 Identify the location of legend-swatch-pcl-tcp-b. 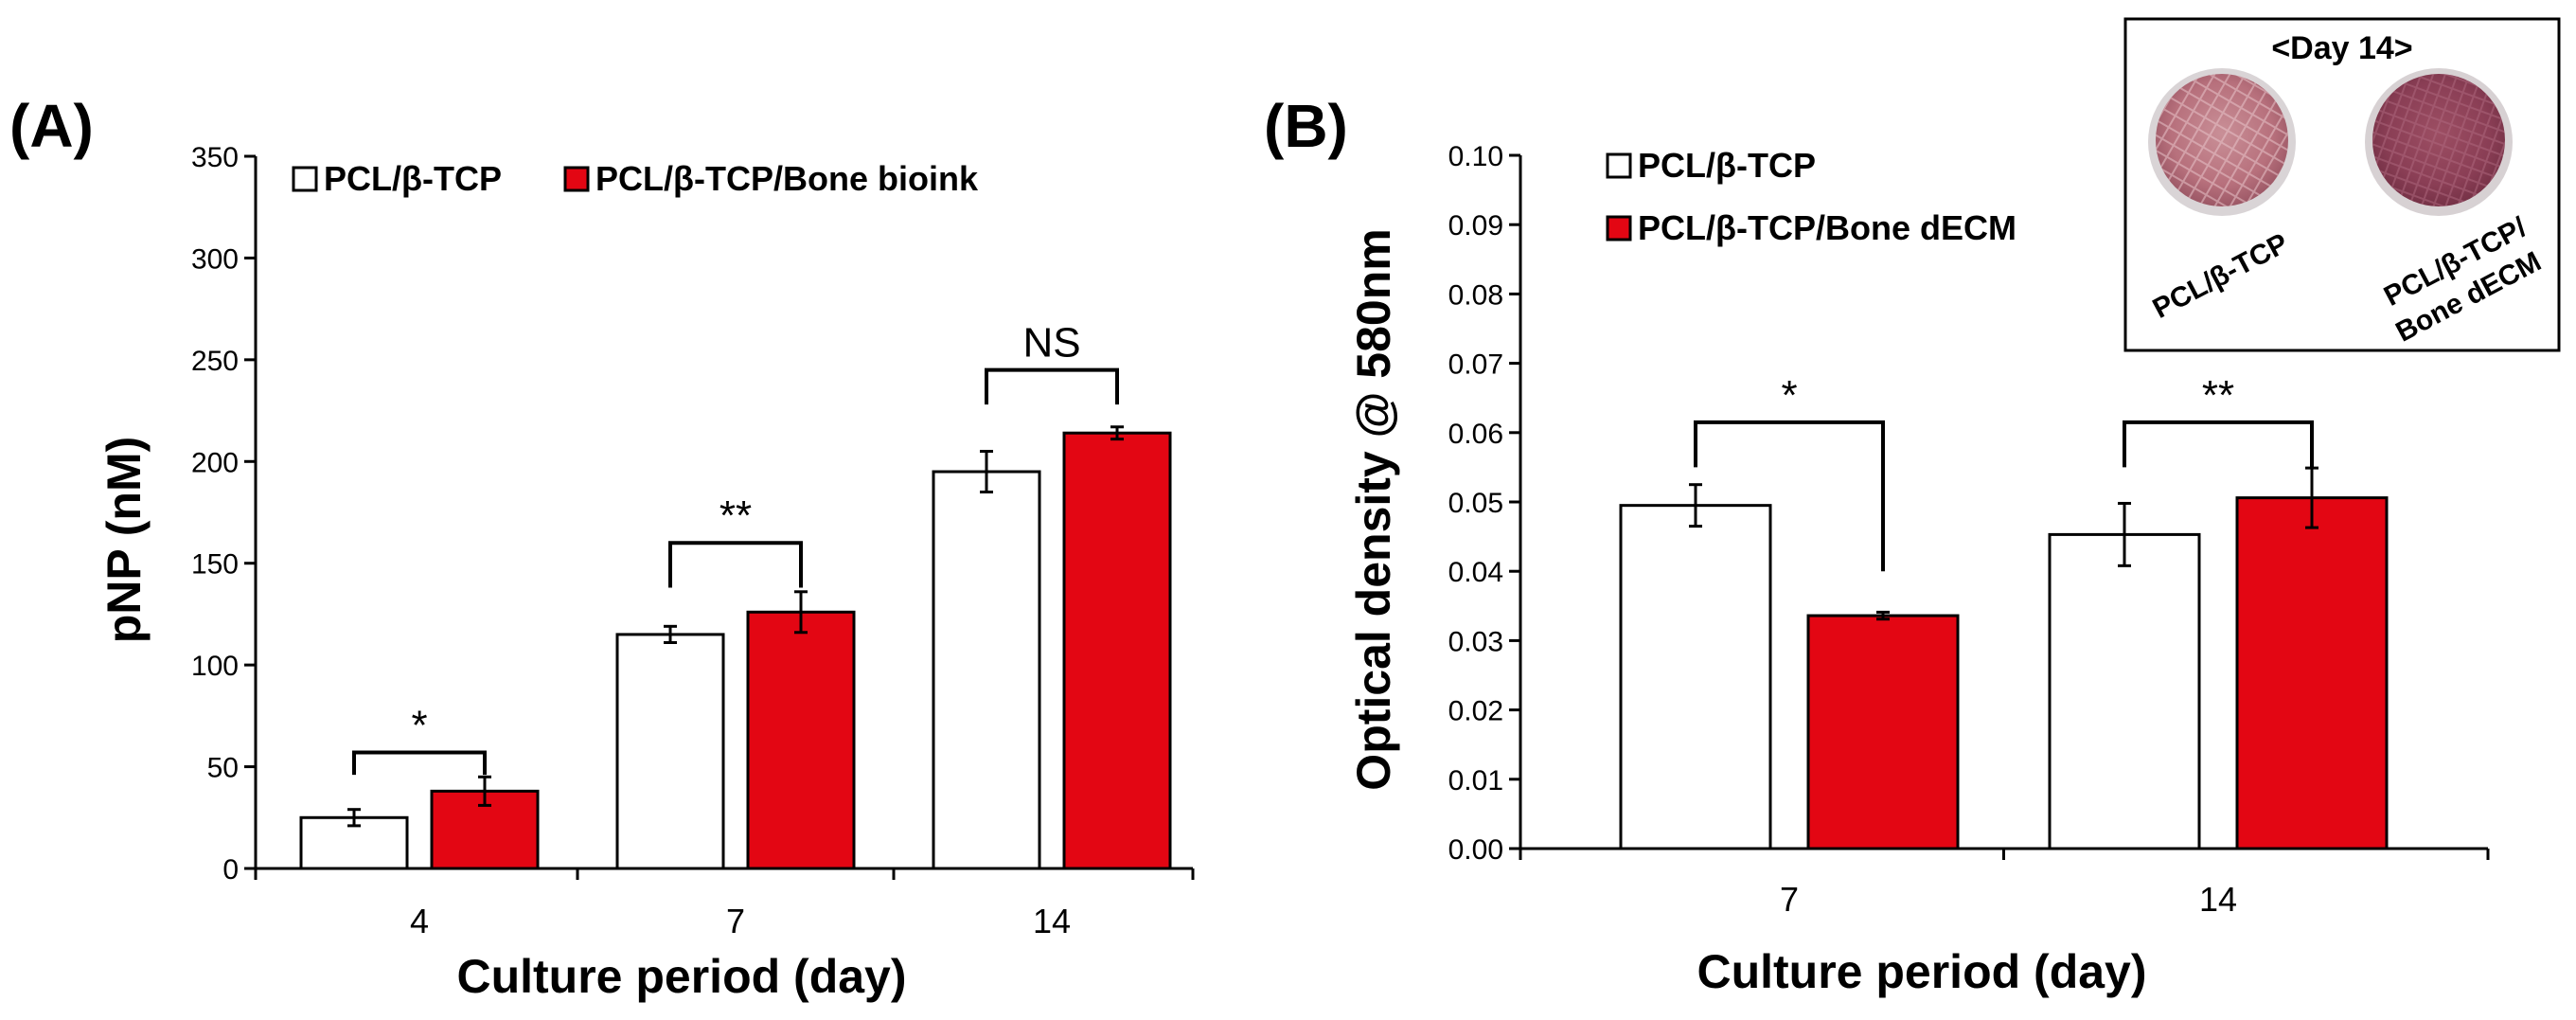
(1619, 165).